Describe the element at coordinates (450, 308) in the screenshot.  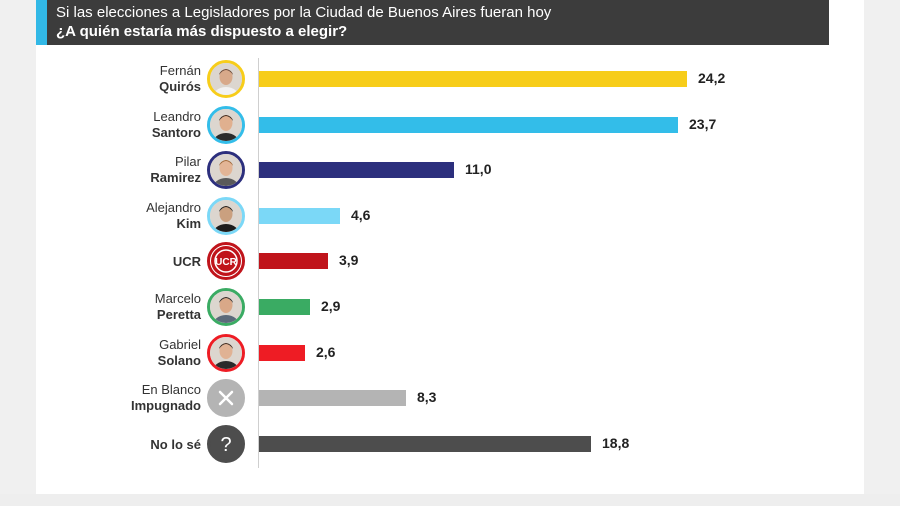
I see `bar-row: Marcelo Peretta 2,9` at that location.